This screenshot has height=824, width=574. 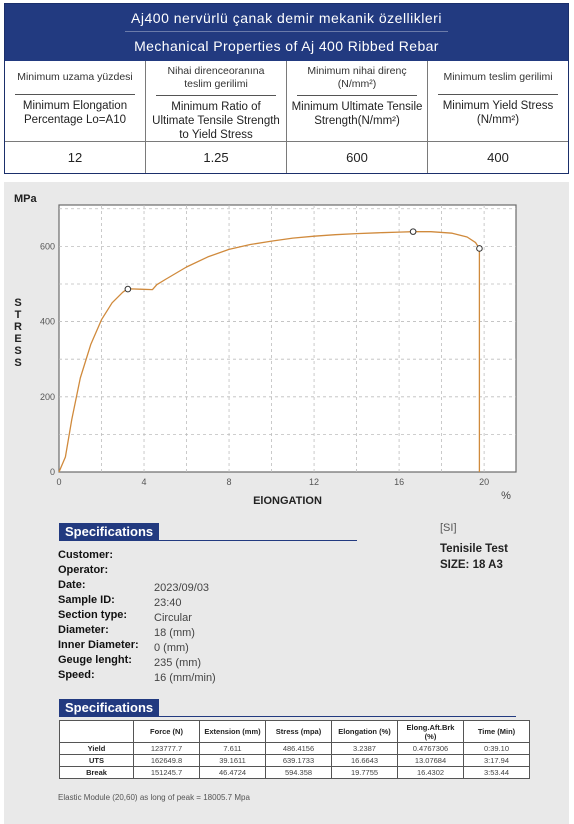 I want to click on marker-uts, so click(x=413, y=231).